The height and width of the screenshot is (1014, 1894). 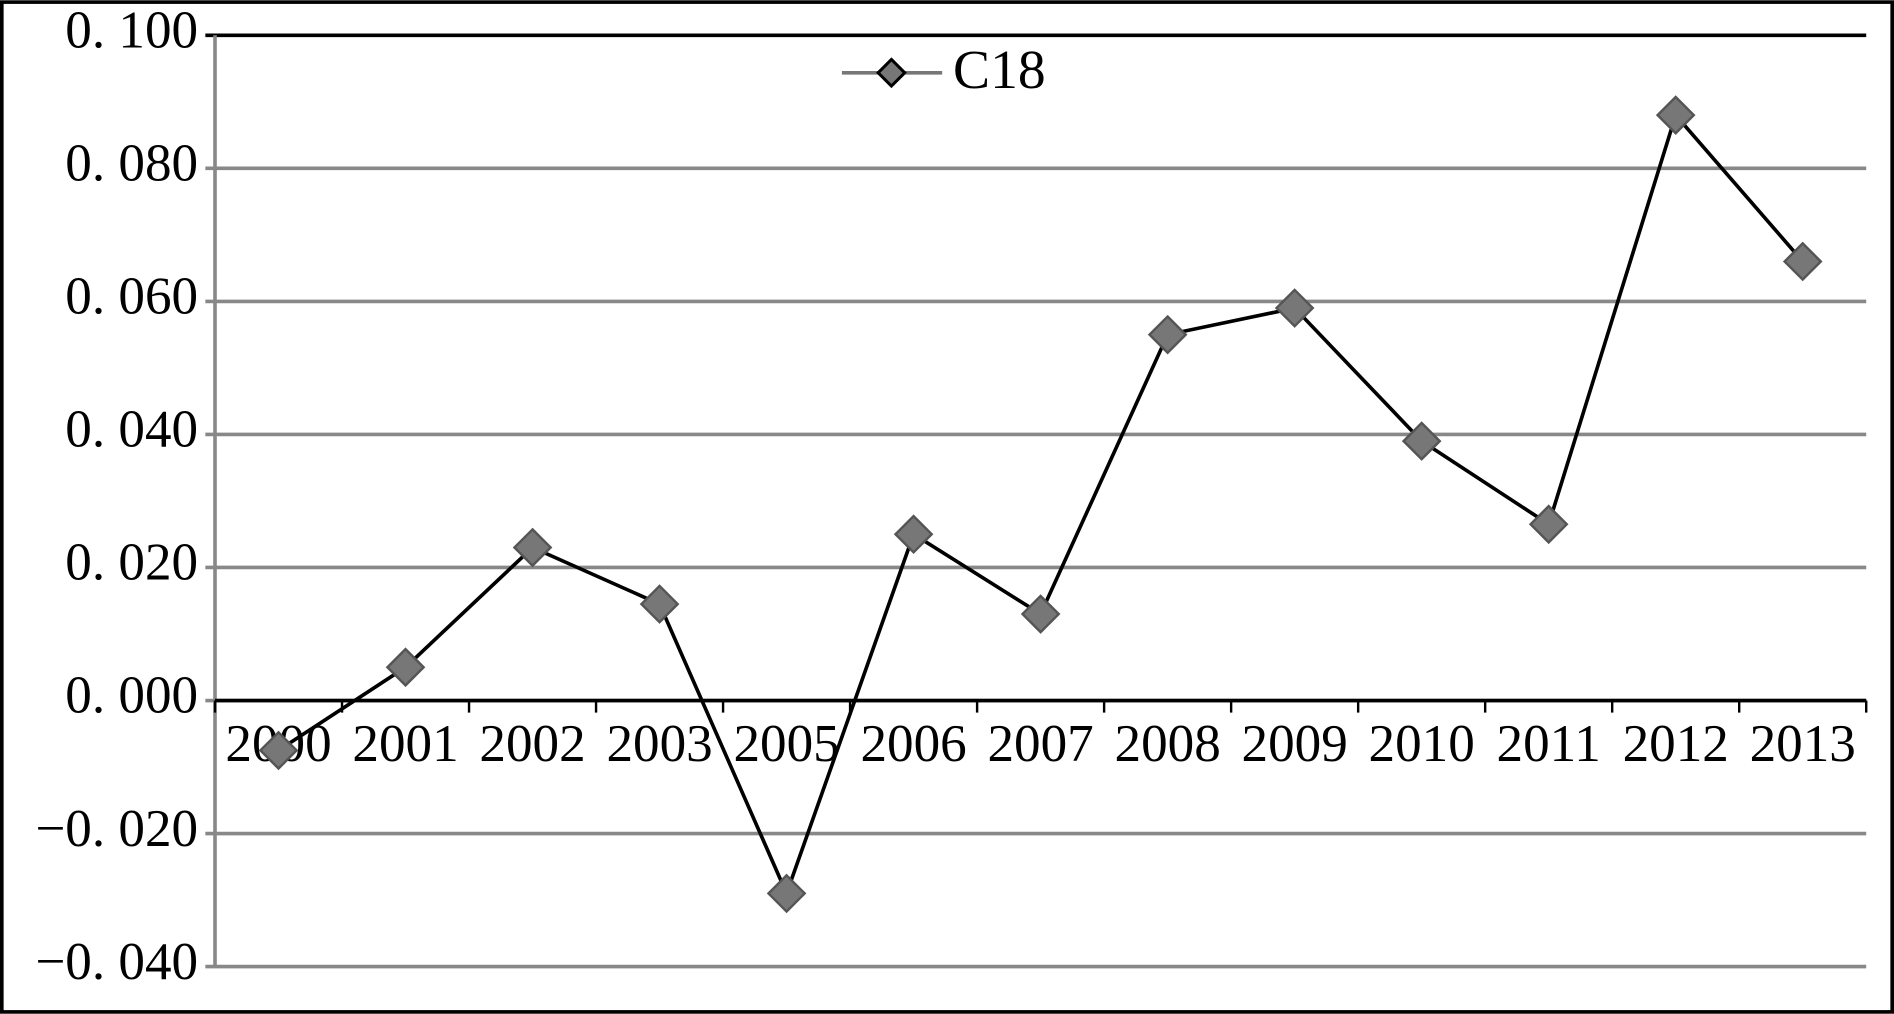 What do you see at coordinates (116, 962) in the screenshot?
I see `y-tick-label: −0. 040` at bounding box center [116, 962].